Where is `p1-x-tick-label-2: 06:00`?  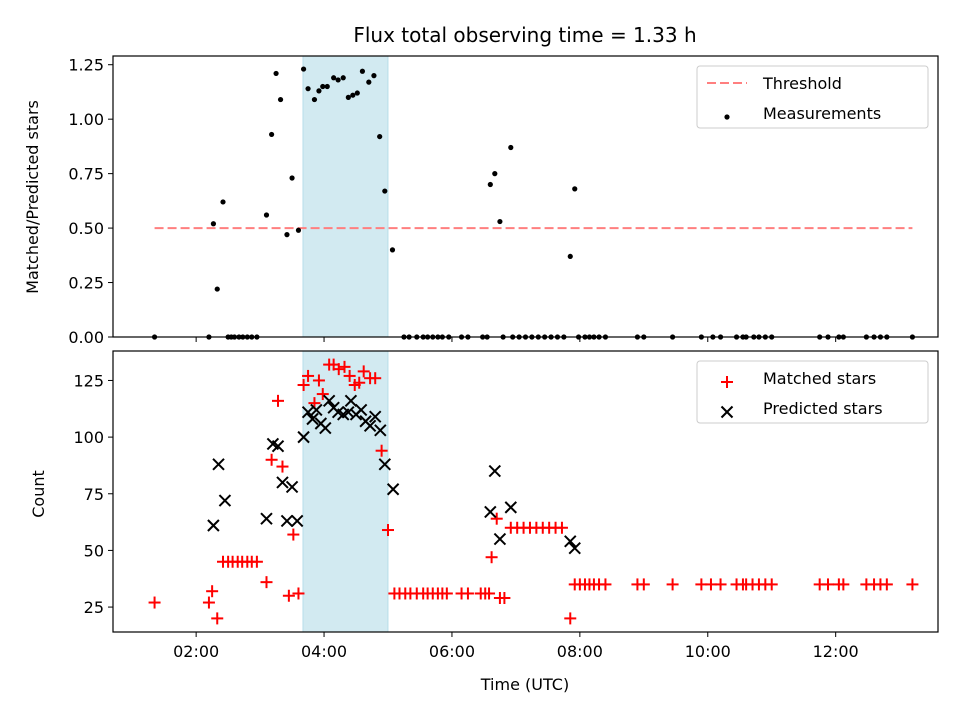
p1-x-tick-label-2: 06:00 is located at coordinates (452, 651).